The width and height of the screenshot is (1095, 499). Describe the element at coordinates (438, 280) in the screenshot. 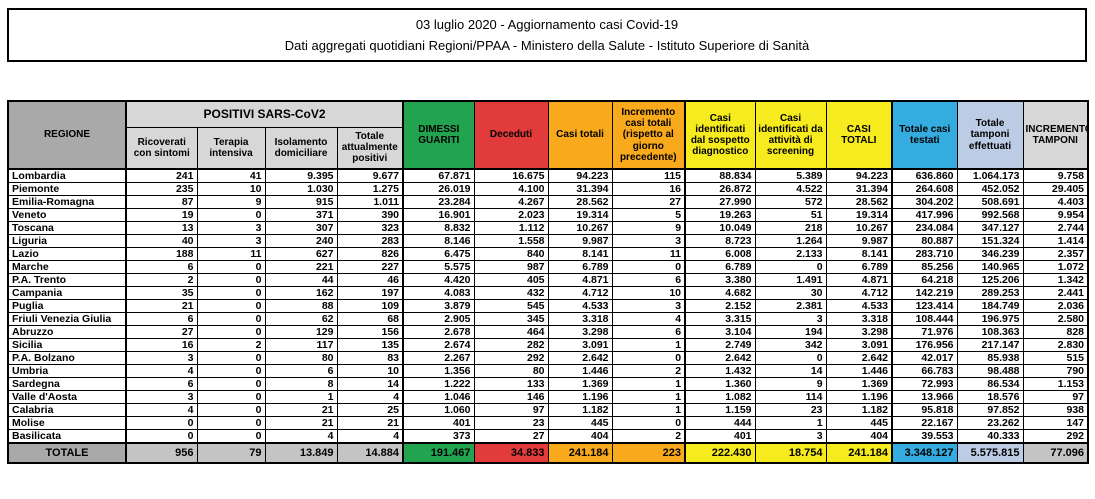

I see `value-cell: 4.420` at that location.